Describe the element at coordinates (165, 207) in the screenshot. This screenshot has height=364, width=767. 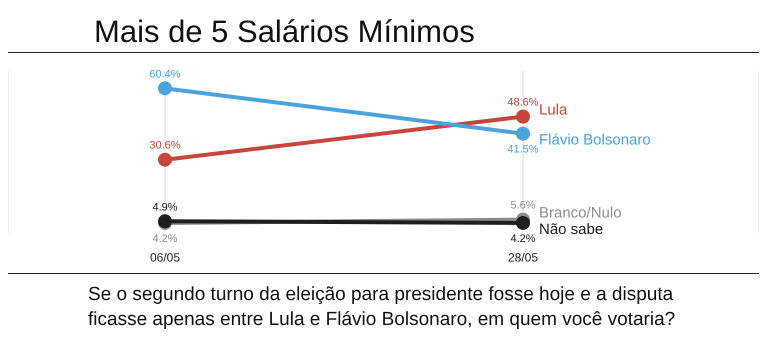
I see `data-label: 4.9%` at that location.